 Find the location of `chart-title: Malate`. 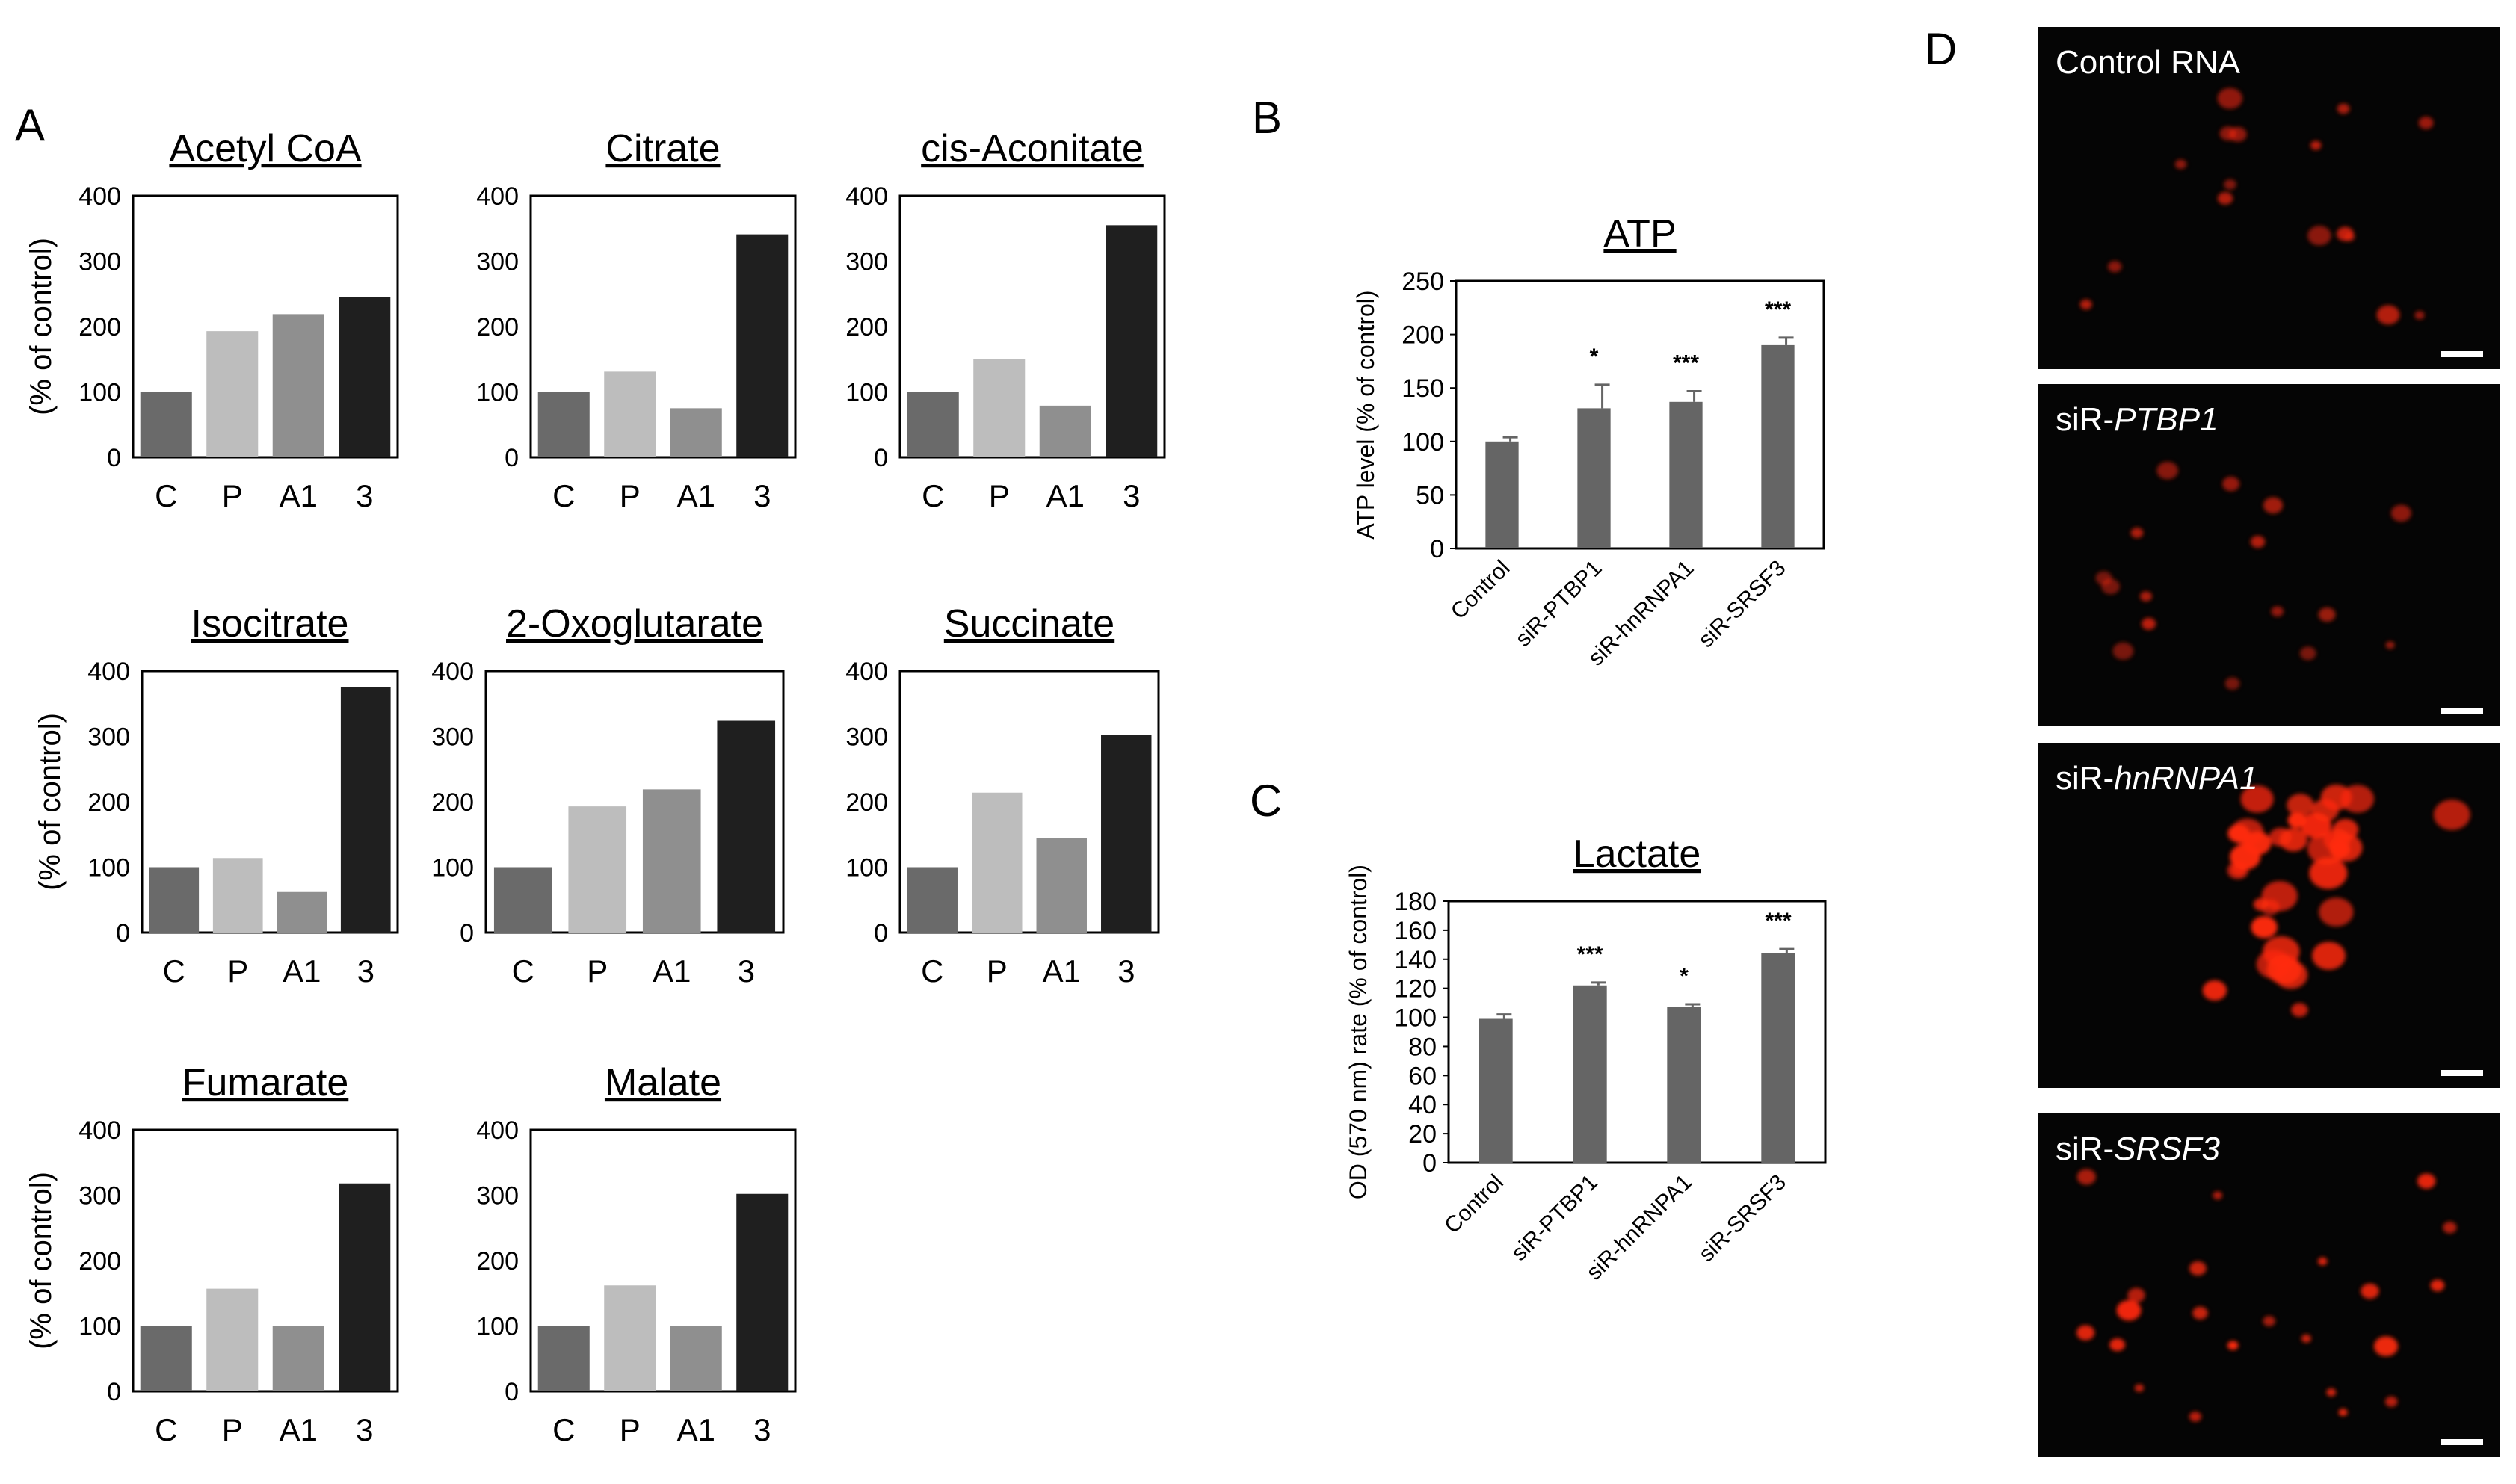

chart-title: Malate is located at coordinates (663, 1082).